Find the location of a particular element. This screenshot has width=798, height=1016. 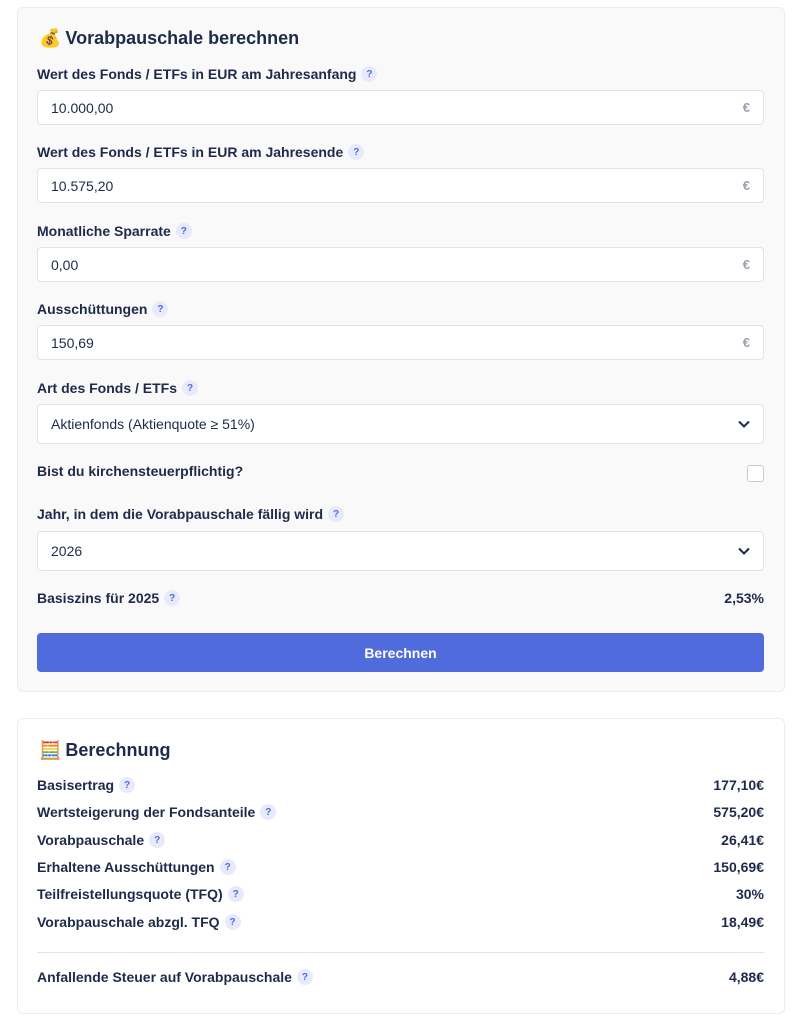

divider is located at coordinates (400, 952).